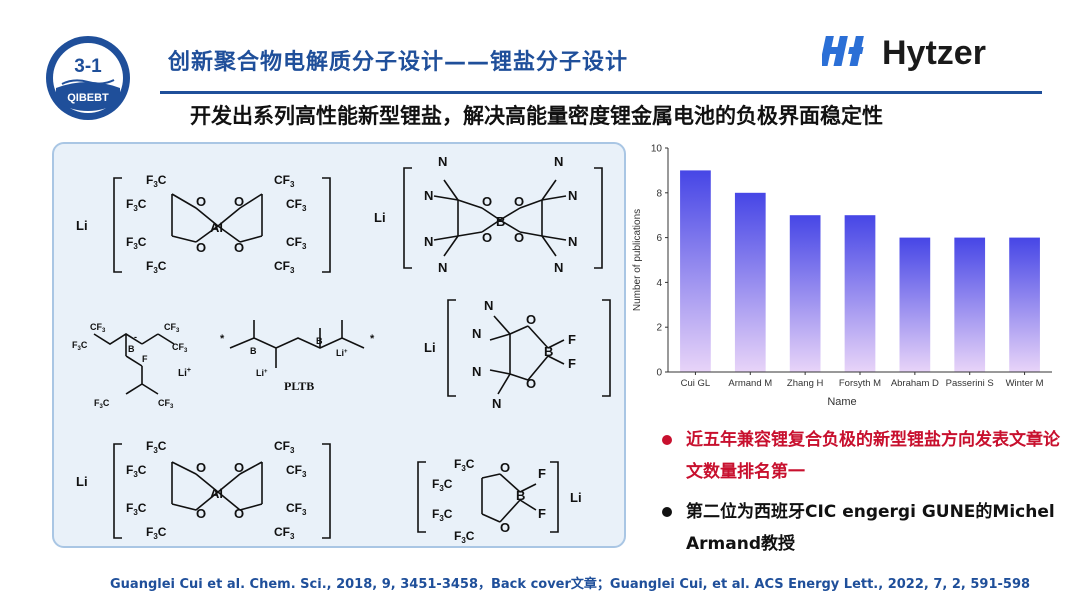 This screenshot has width=1080, height=608. Describe the element at coordinates (88, 98) in the screenshot. I see `badge-org: QIBEBT` at that location.